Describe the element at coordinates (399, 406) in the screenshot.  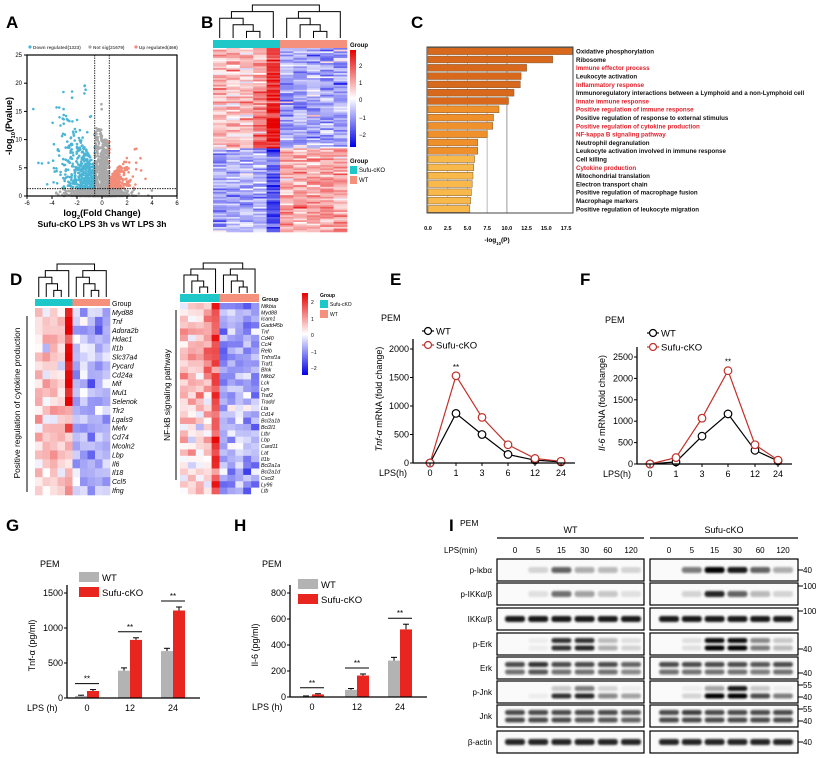
I see `tick-label: 1000` at that location.